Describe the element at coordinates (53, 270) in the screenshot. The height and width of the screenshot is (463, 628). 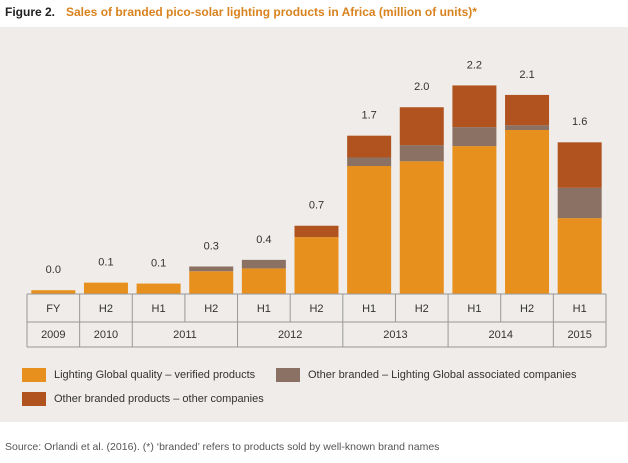
I see `total-label: 0.0` at that location.